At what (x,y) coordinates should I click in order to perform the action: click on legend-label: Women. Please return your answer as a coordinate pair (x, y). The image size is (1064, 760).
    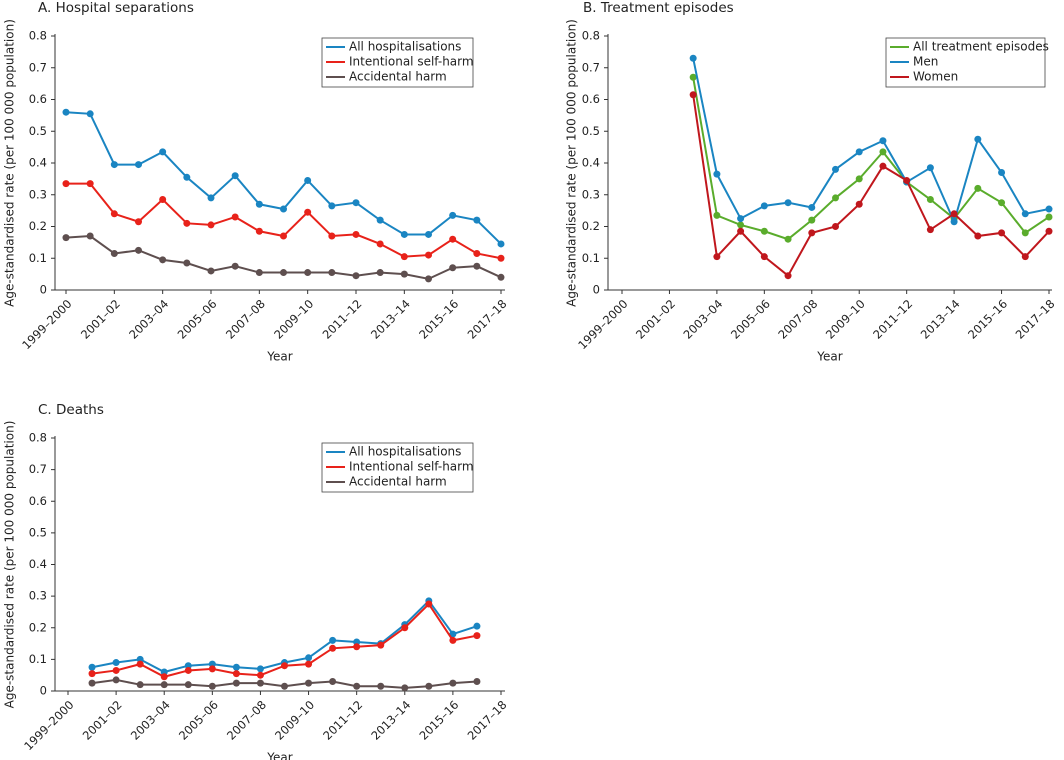
    Looking at the image, I should click on (935, 77).